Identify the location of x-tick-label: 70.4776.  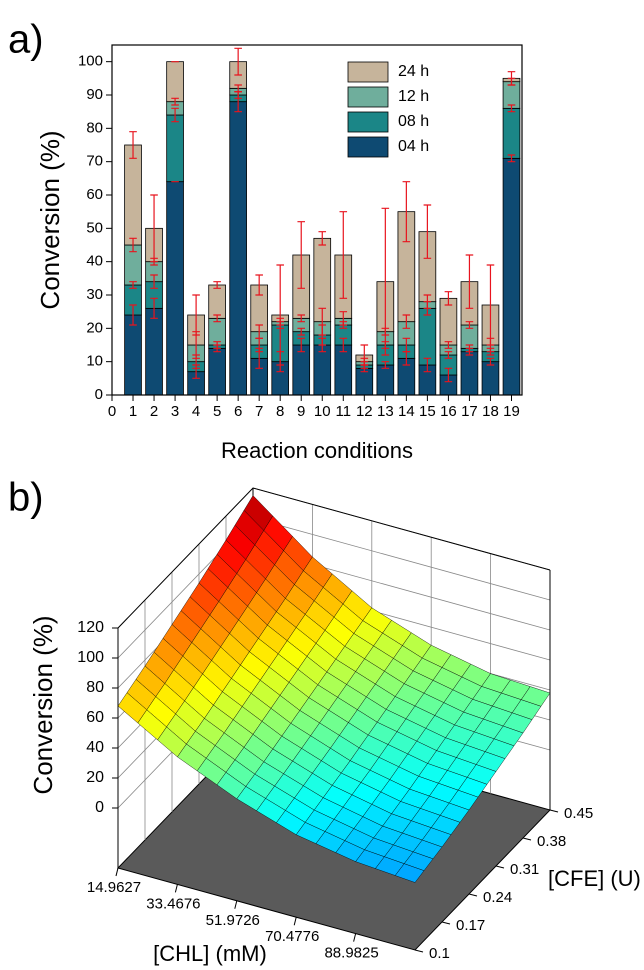
(292, 936).